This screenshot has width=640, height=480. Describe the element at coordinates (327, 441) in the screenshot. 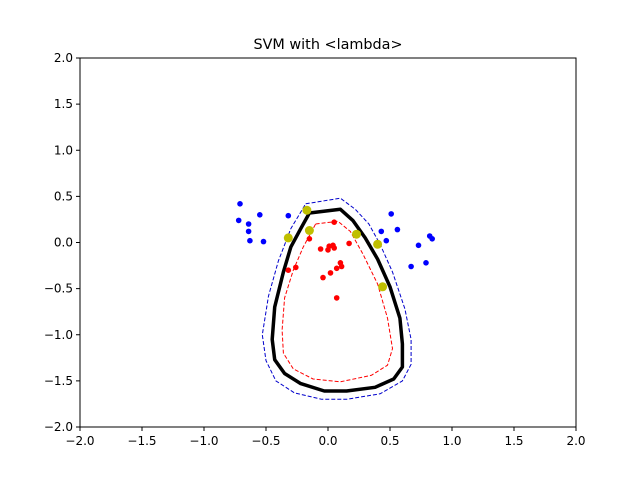

I see `x-tick-label: 0.0` at that location.